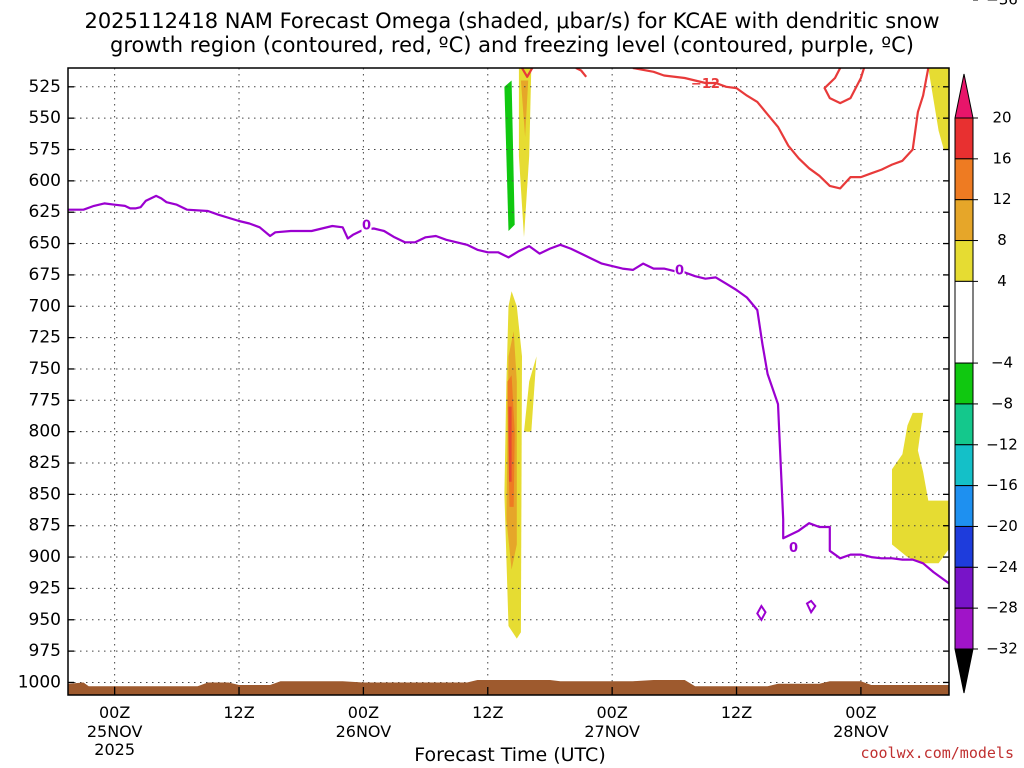 This screenshot has width=1024, height=768. I want to click on colorbar-label-8: −16, so click(1002, 485).